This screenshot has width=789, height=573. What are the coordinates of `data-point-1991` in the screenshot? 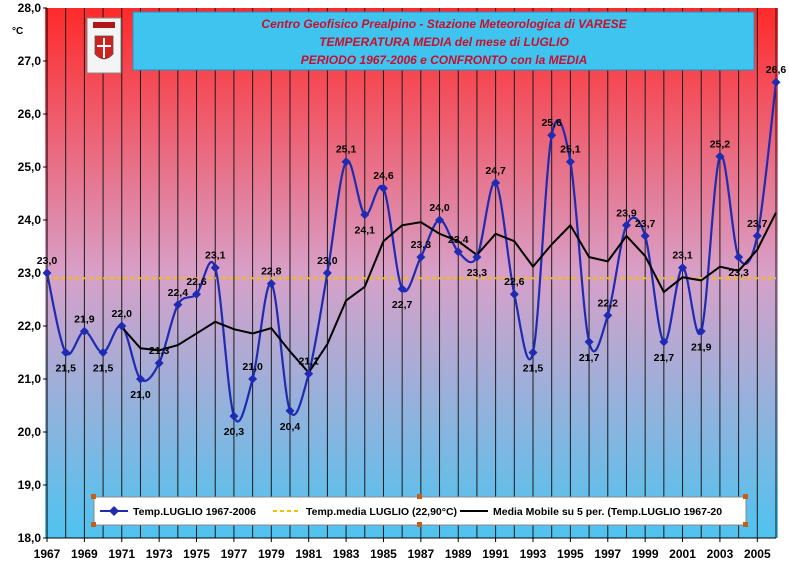 It's located at (496, 183).